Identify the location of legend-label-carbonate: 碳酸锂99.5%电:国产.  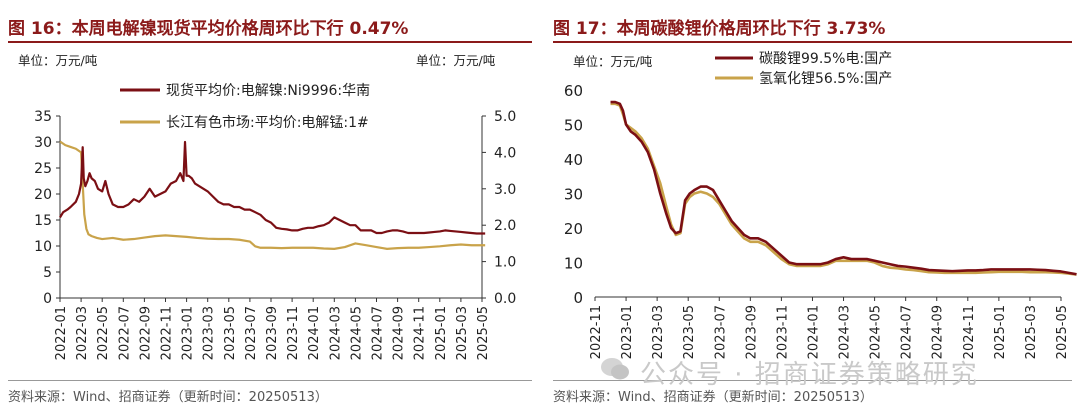
(825, 59).